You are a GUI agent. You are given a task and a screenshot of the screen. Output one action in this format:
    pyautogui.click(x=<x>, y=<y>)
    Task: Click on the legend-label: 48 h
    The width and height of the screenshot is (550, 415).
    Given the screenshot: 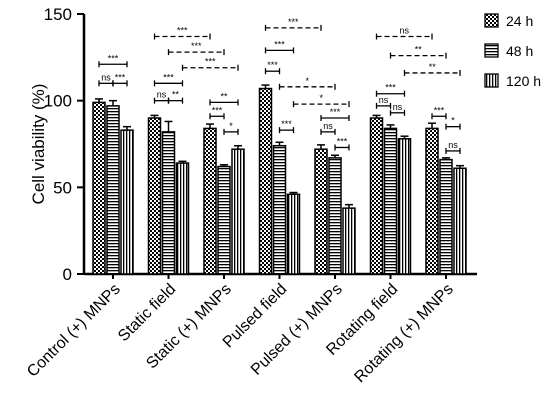 What is the action you would take?
    pyautogui.click(x=519, y=51)
    